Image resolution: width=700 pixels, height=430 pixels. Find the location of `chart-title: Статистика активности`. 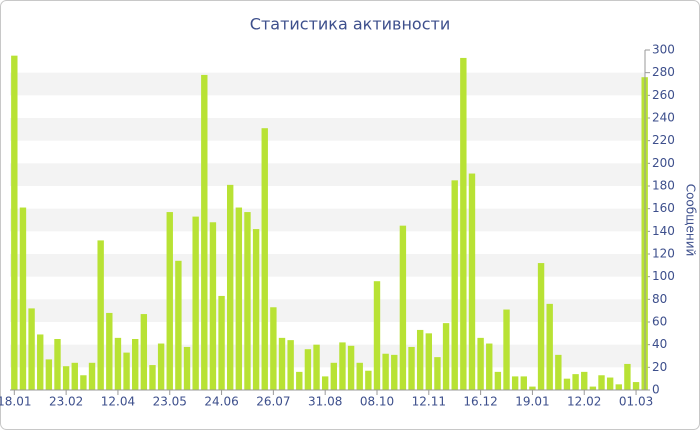

chart-title: Статистика активности is located at coordinates (350, 24).